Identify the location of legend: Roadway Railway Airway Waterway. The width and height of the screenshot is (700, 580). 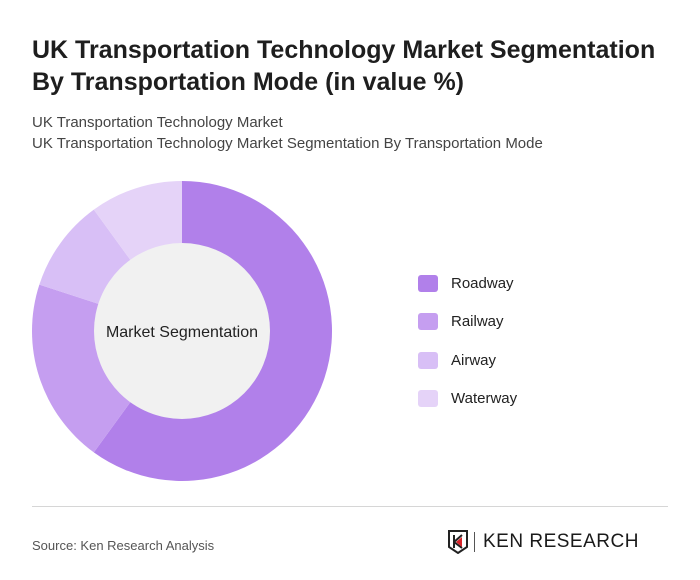
(467, 341).